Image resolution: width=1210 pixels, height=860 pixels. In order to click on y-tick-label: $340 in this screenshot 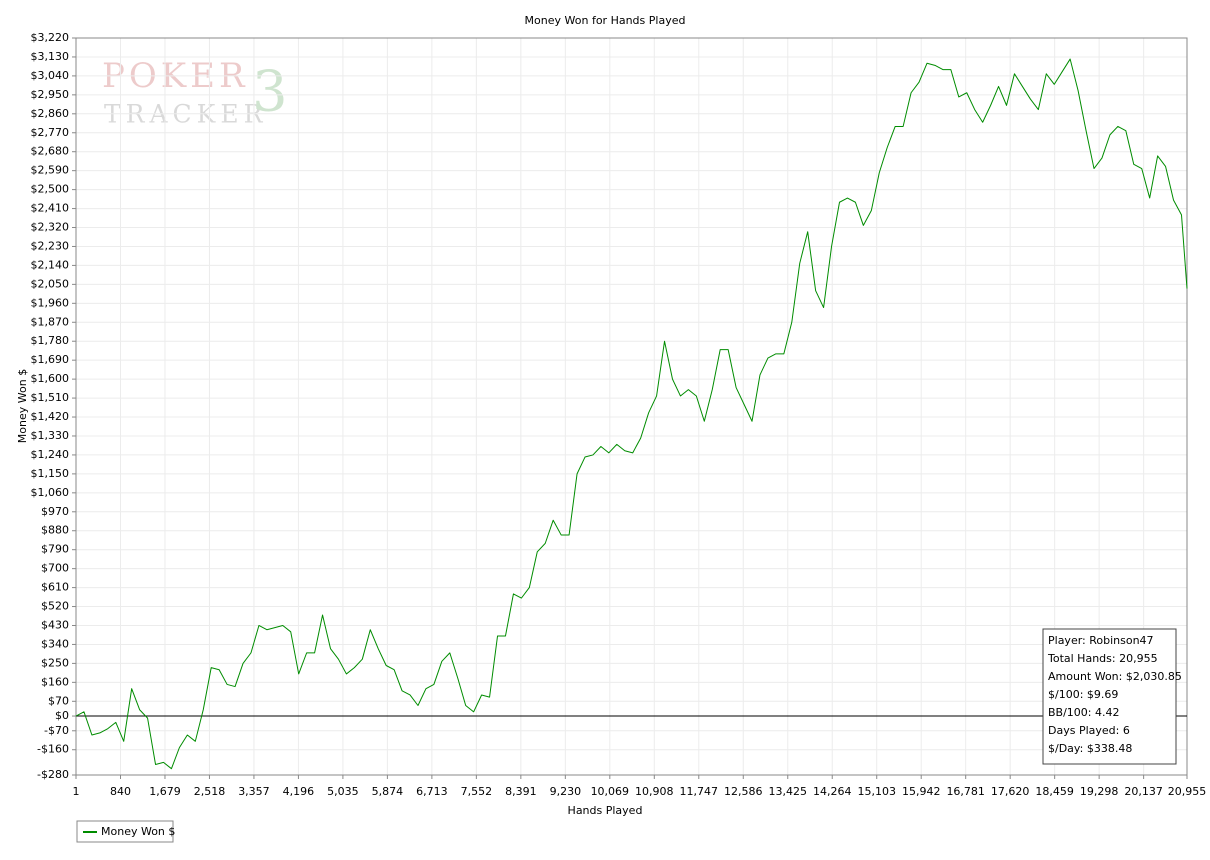, I will do `click(55, 643)`.